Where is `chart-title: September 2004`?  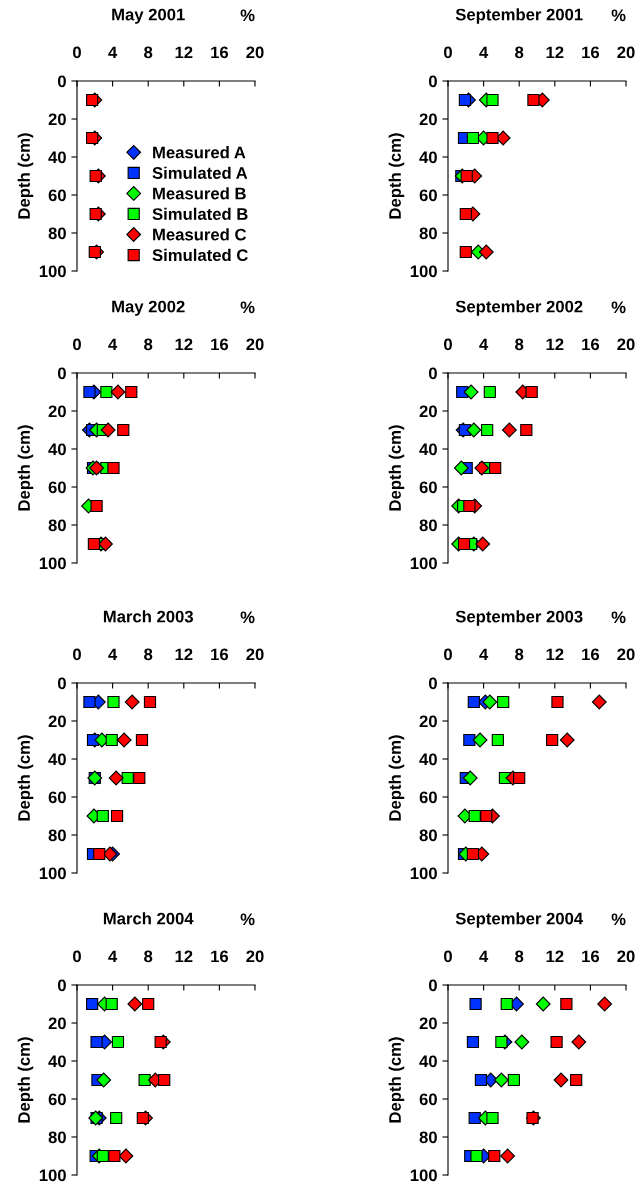 chart-title: September 2004 is located at coordinates (519, 920).